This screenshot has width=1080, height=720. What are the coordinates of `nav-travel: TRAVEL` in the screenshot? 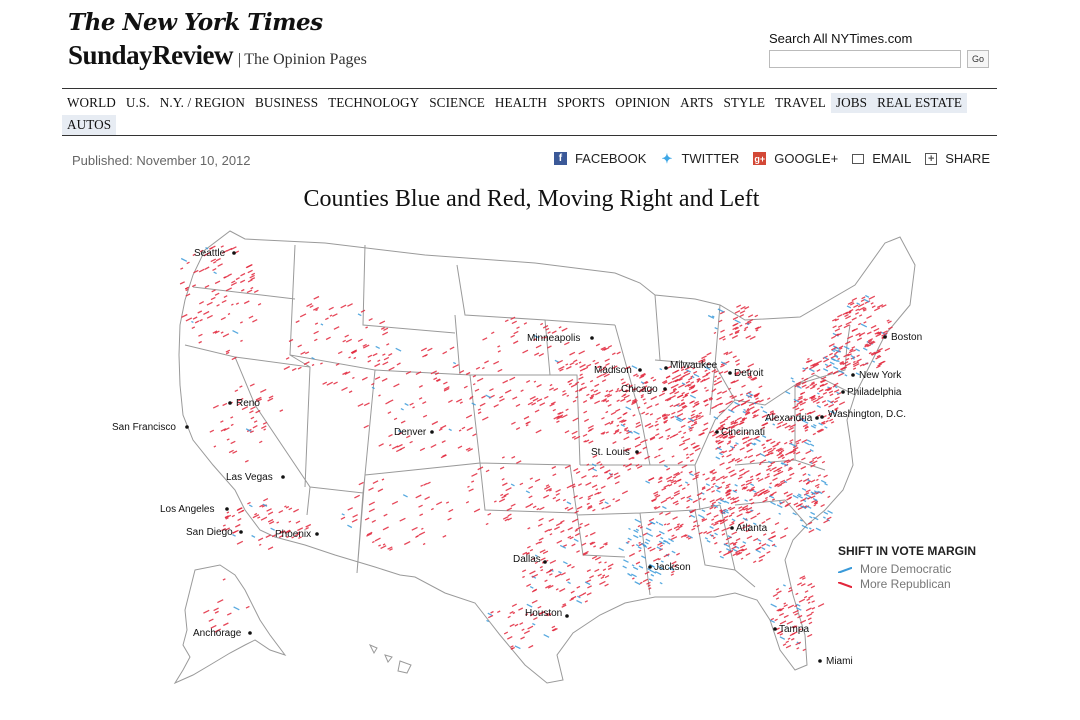 It's located at (800, 102).